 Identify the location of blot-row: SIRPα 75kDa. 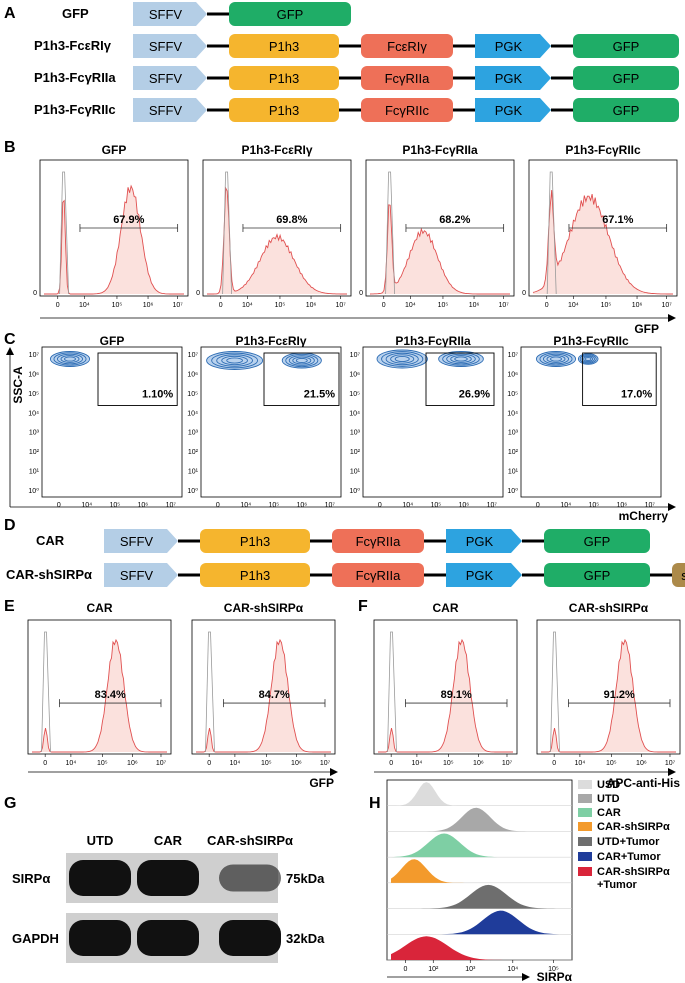
(168, 878).